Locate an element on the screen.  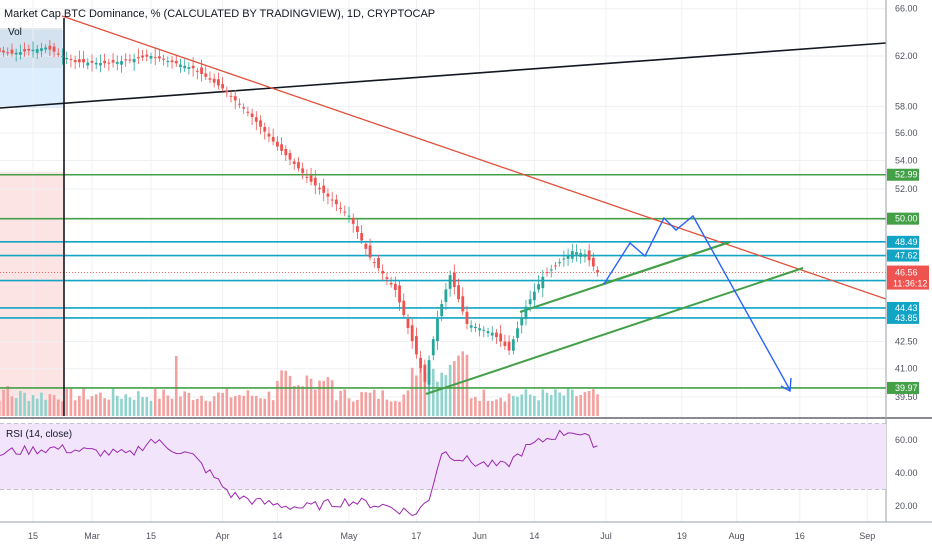
level-tag-label: 47.62 is located at coordinates (906, 256).